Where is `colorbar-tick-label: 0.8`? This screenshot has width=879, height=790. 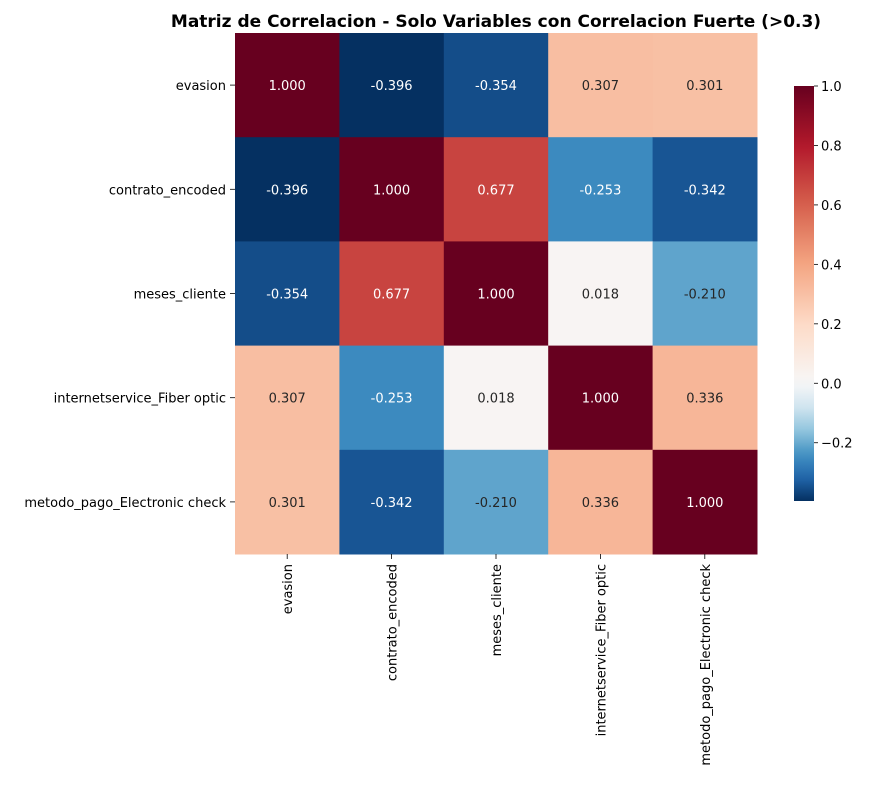
colorbar-tick-label: 0.8 is located at coordinates (831, 146).